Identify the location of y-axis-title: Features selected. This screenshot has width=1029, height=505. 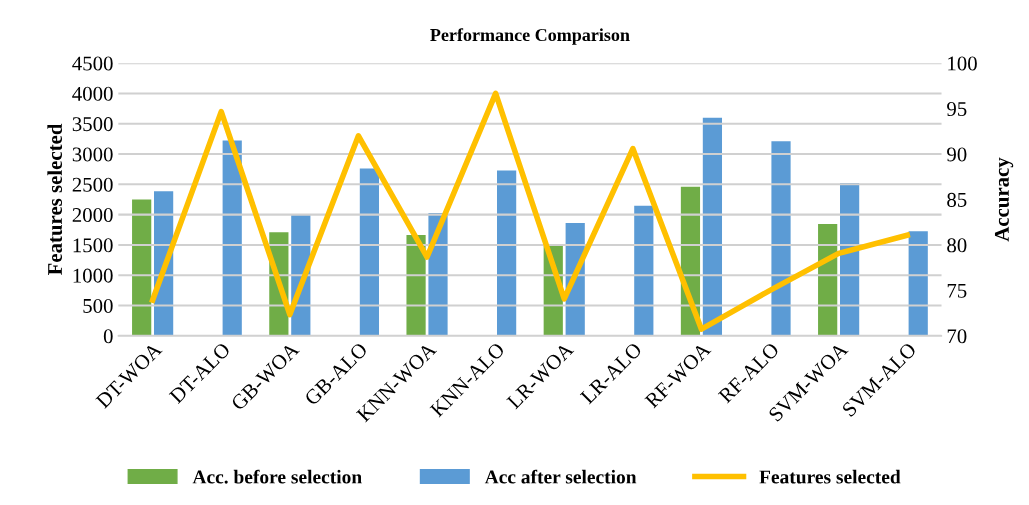
(55, 199).